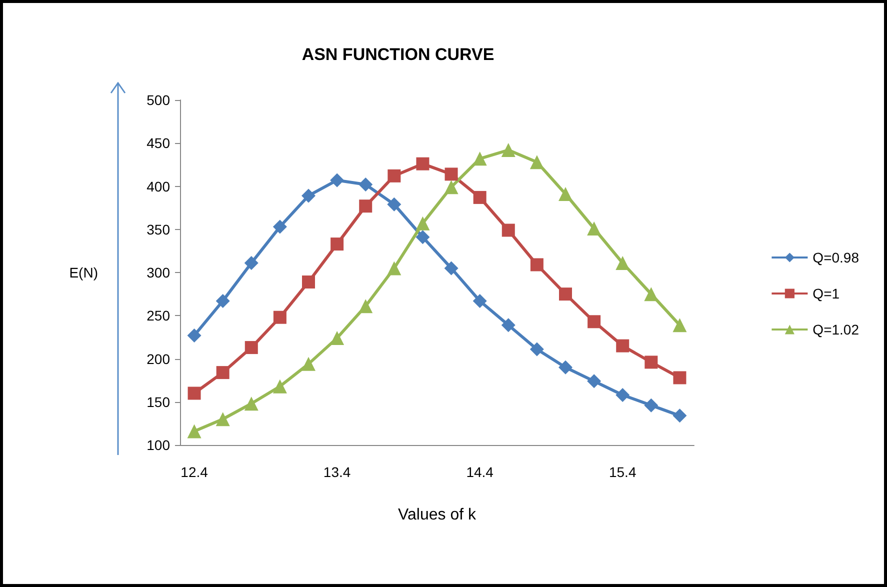 The width and height of the screenshot is (887, 587). What do you see at coordinates (836, 258) in the screenshot?
I see `legend-label: Q=0.98` at bounding box center [836, 258].